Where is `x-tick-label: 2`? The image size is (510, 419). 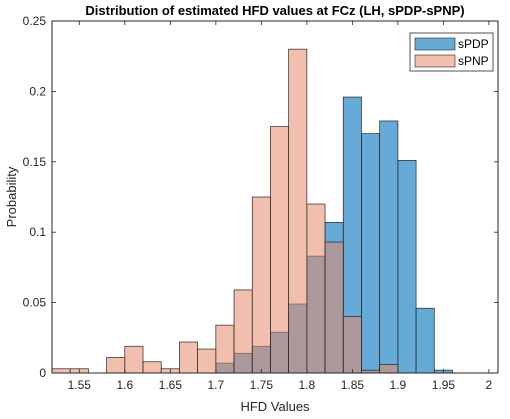
x-tick-label: 2 is located at coordinates (489, 385).